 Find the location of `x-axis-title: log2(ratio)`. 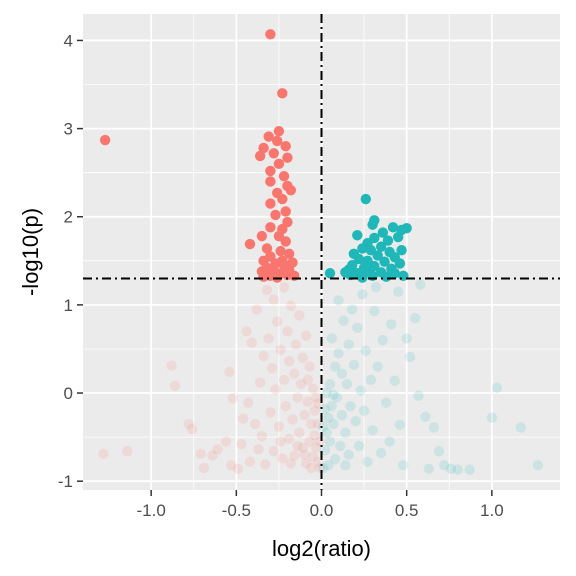

x-axis-title: log2(ratio) is located at coordinates (321, 548).